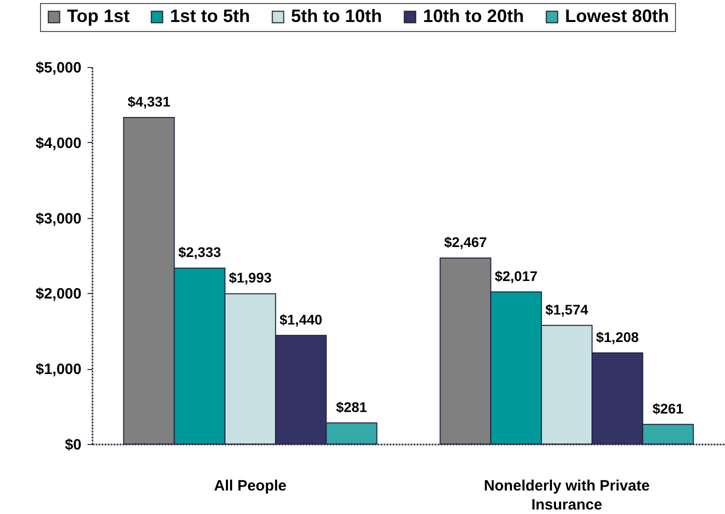  I want to click on y-tick-label: $4,000, so click(59, 143).